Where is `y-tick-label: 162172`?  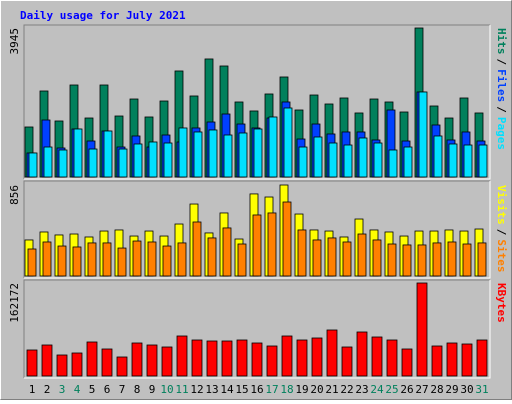
y-tick-label: 162172 is located at coordinates (14, 303).